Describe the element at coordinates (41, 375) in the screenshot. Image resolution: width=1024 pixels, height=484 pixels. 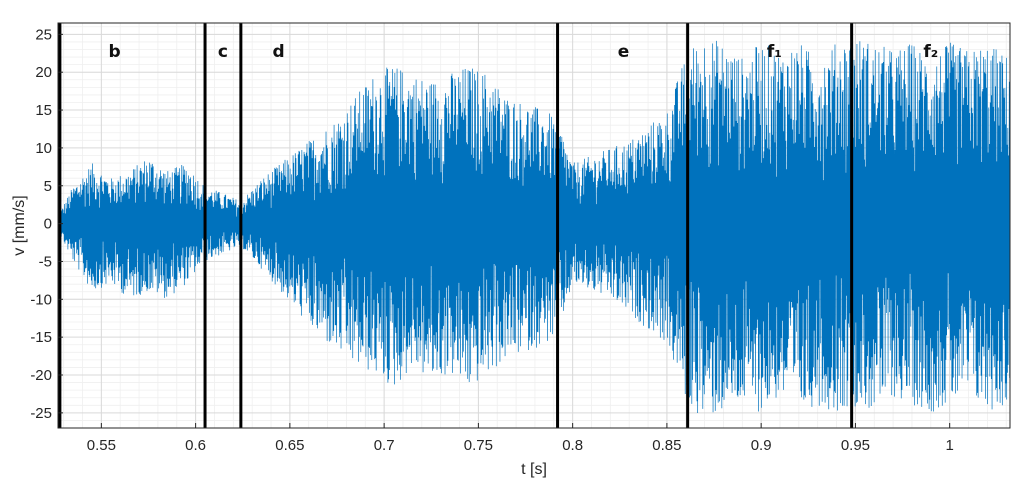
I see `y-tick-label: -20` at that location.